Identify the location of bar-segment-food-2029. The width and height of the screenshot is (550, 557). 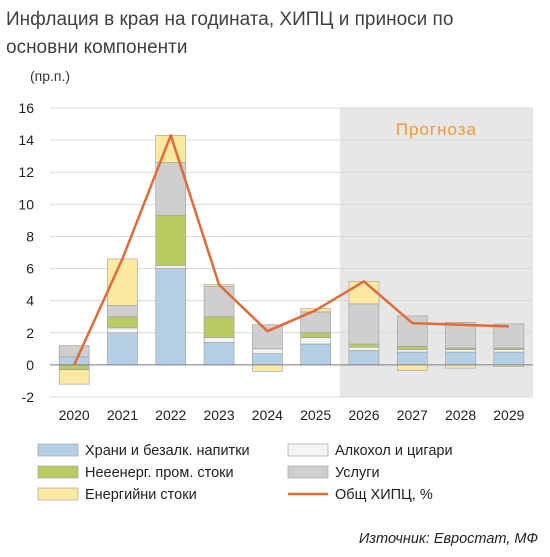
(509, 358).